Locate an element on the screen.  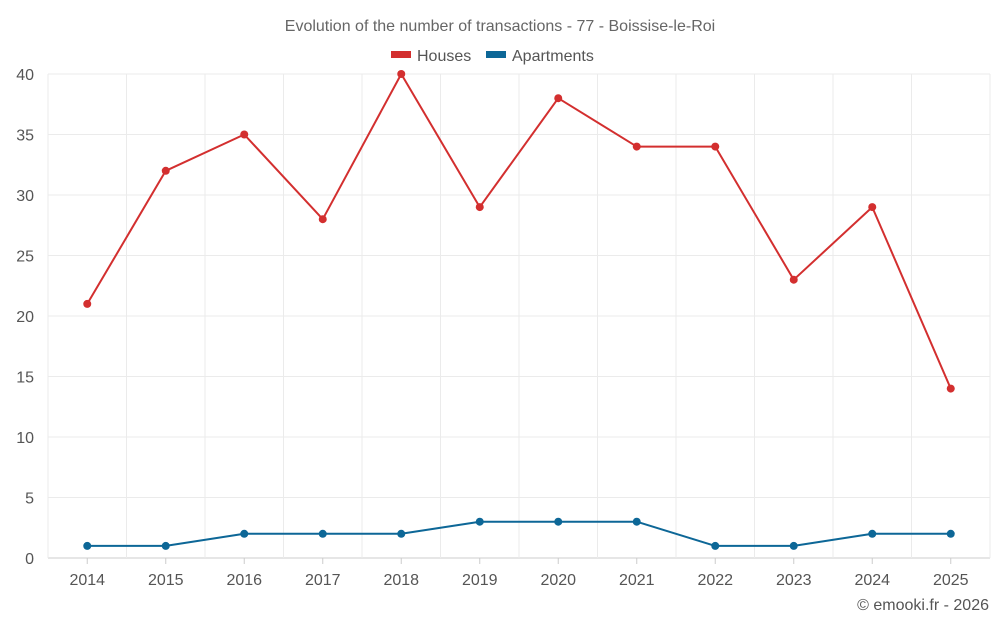
legend-item-houses: Houses is located at coordinates (431, 56).